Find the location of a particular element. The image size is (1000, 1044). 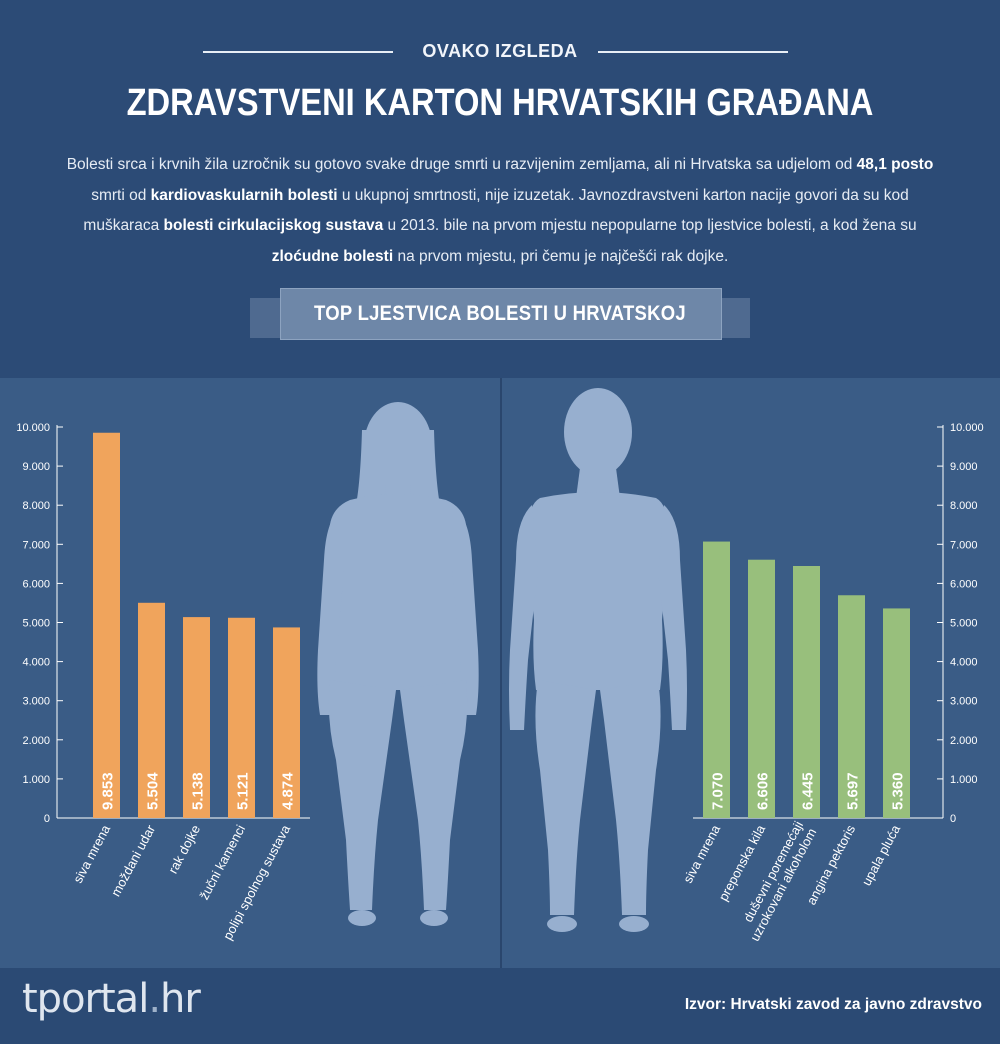

panel-divider is located at coordinates (501, 673).